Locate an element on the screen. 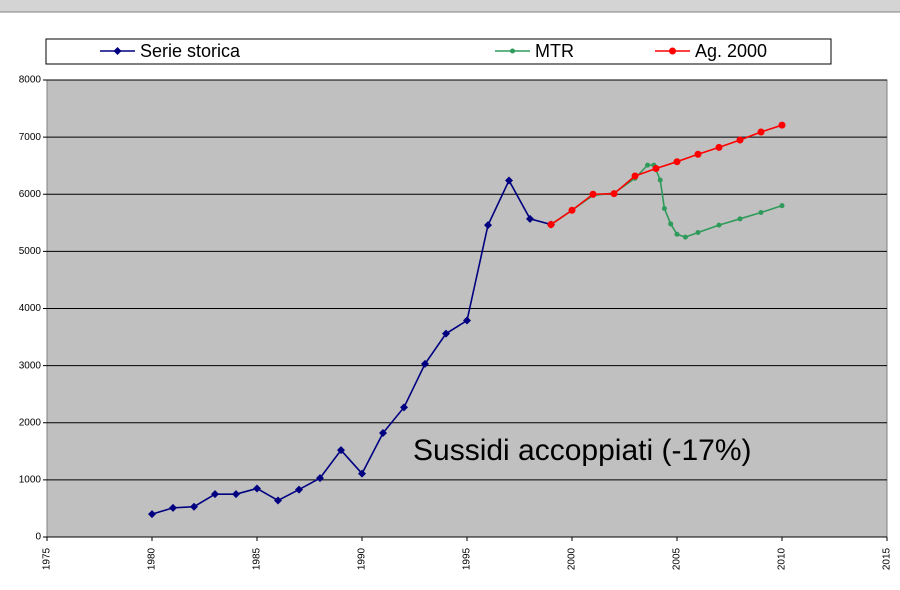 The height and width of the screenshot is (590, 900). y-tick-label: 5000 is located at coordinates (30, 251).